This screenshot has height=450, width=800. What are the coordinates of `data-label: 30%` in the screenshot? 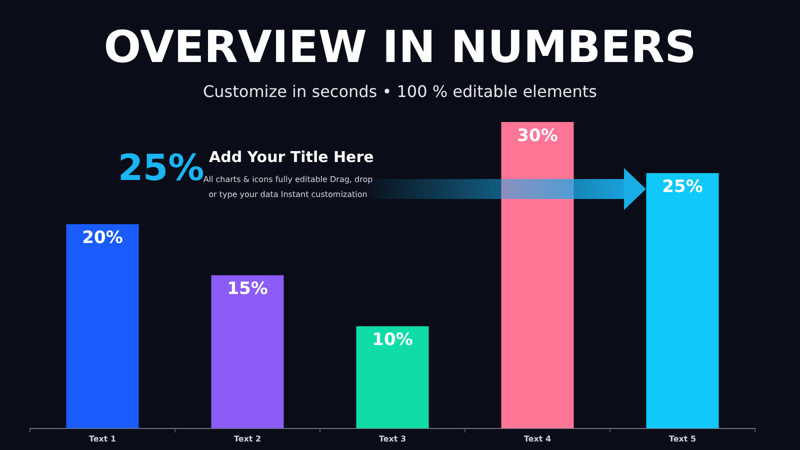 It's located at (537, 136).